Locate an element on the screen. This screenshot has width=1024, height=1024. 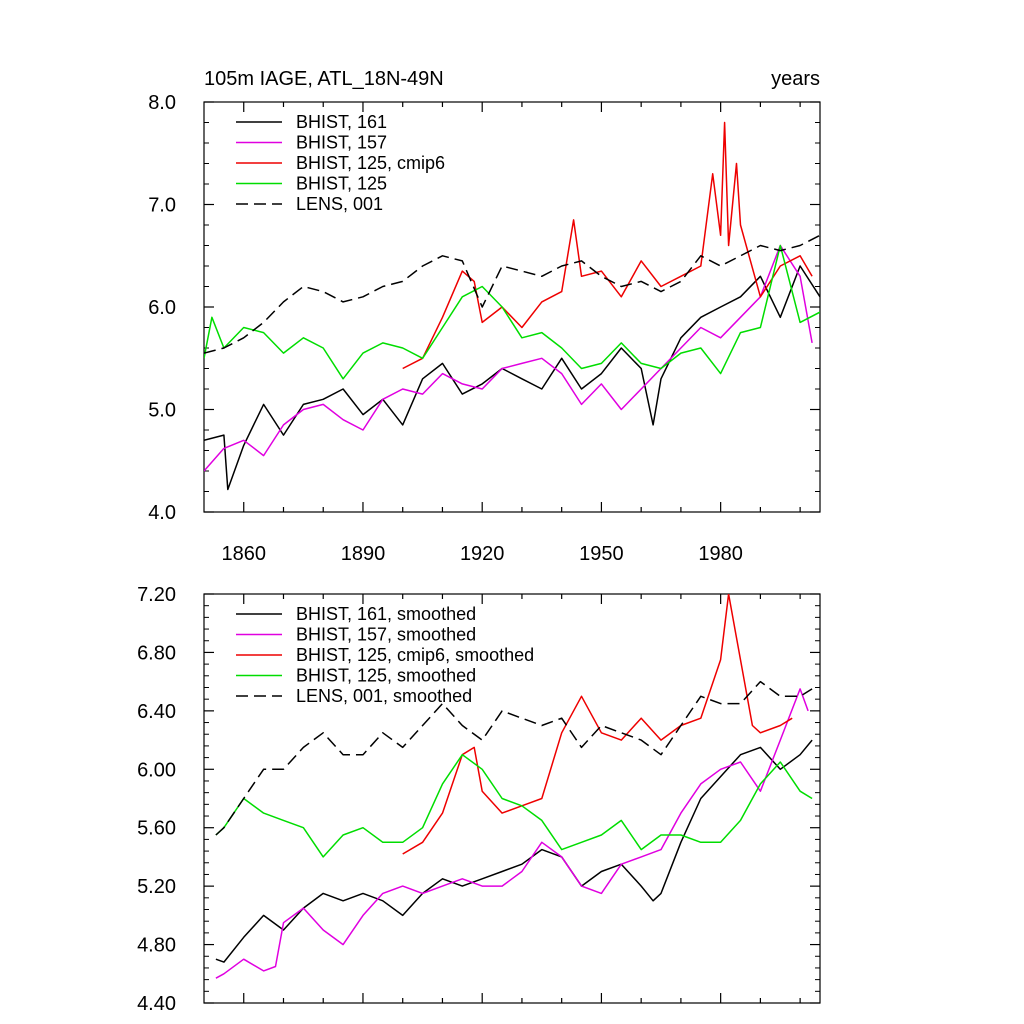
top-chart-title: 105m IAGE, ATL_18N-49N is located at coordinates (324, 79).